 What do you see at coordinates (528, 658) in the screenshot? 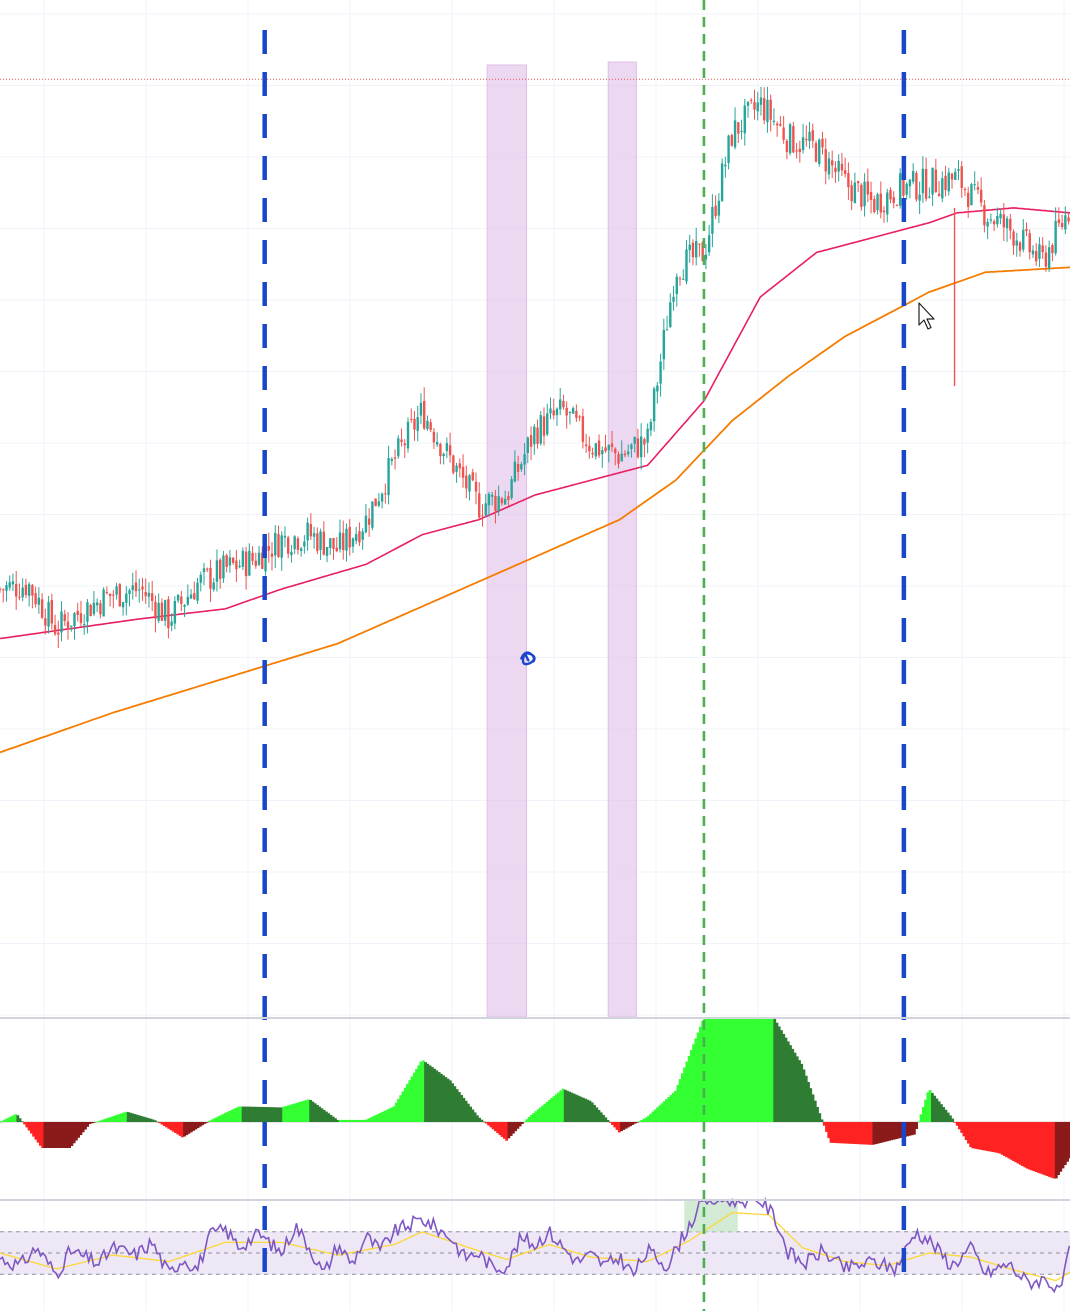
I see `blue-scribble-drawing` at bounding box center [528, 658].